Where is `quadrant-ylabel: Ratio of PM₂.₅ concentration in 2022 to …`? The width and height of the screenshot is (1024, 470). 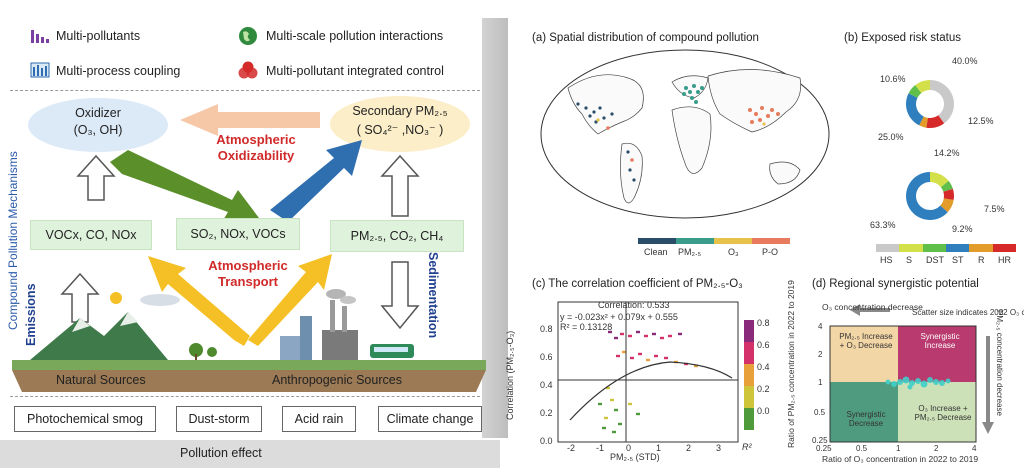 quadrant-ylabel: Ratio of PM₂.₅ concentration in 2022 to … is located at coordinates (791, 364).